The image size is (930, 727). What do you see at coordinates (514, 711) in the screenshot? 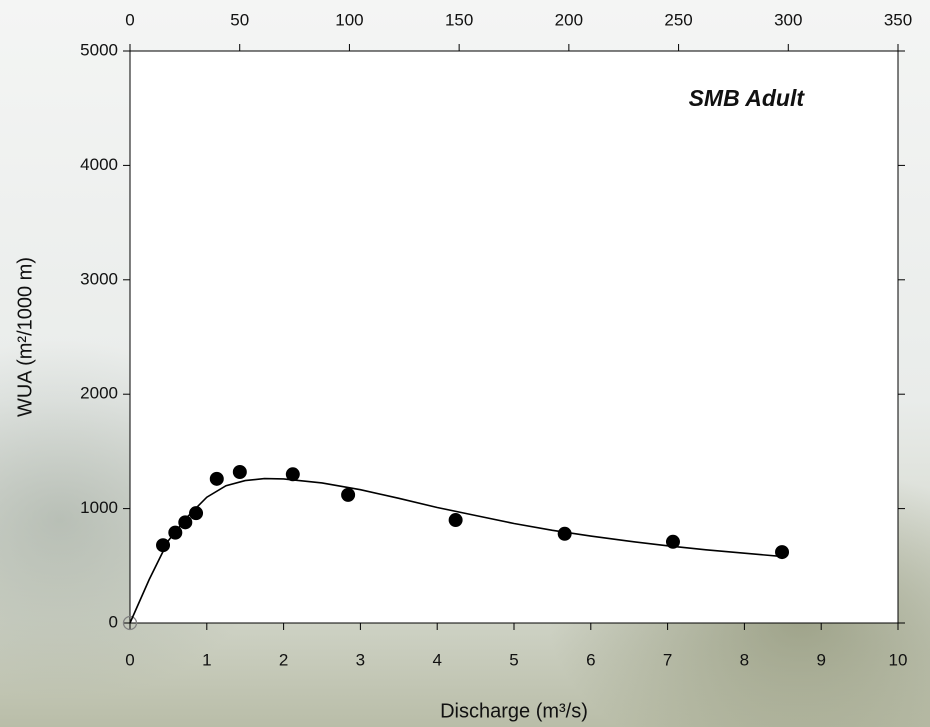
I see `x-axis-title: Discharge (m³/s)` at bounding box center [514, 711].